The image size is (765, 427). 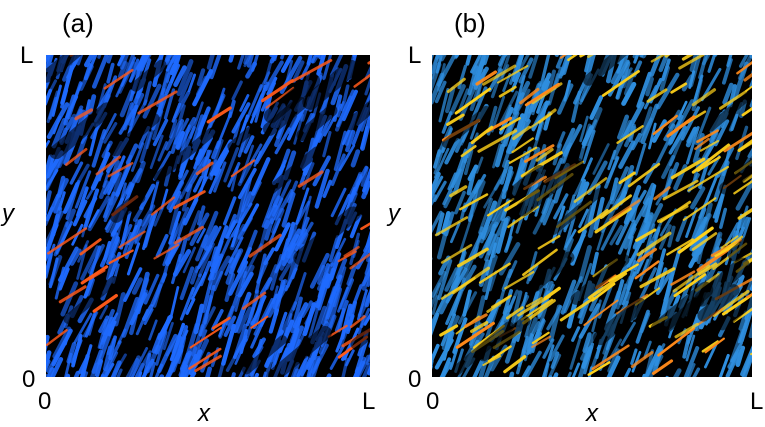 What do you see at coordinates (470, 23) in the screenshot?
I see `panel-tag: (b)` at bounding box center [470, 23].